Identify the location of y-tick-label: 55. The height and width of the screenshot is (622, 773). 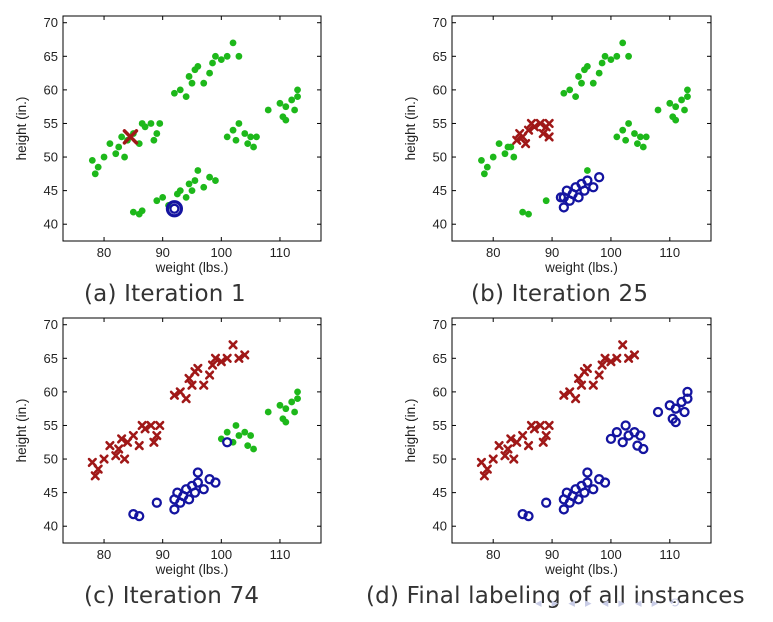
(440, 425).